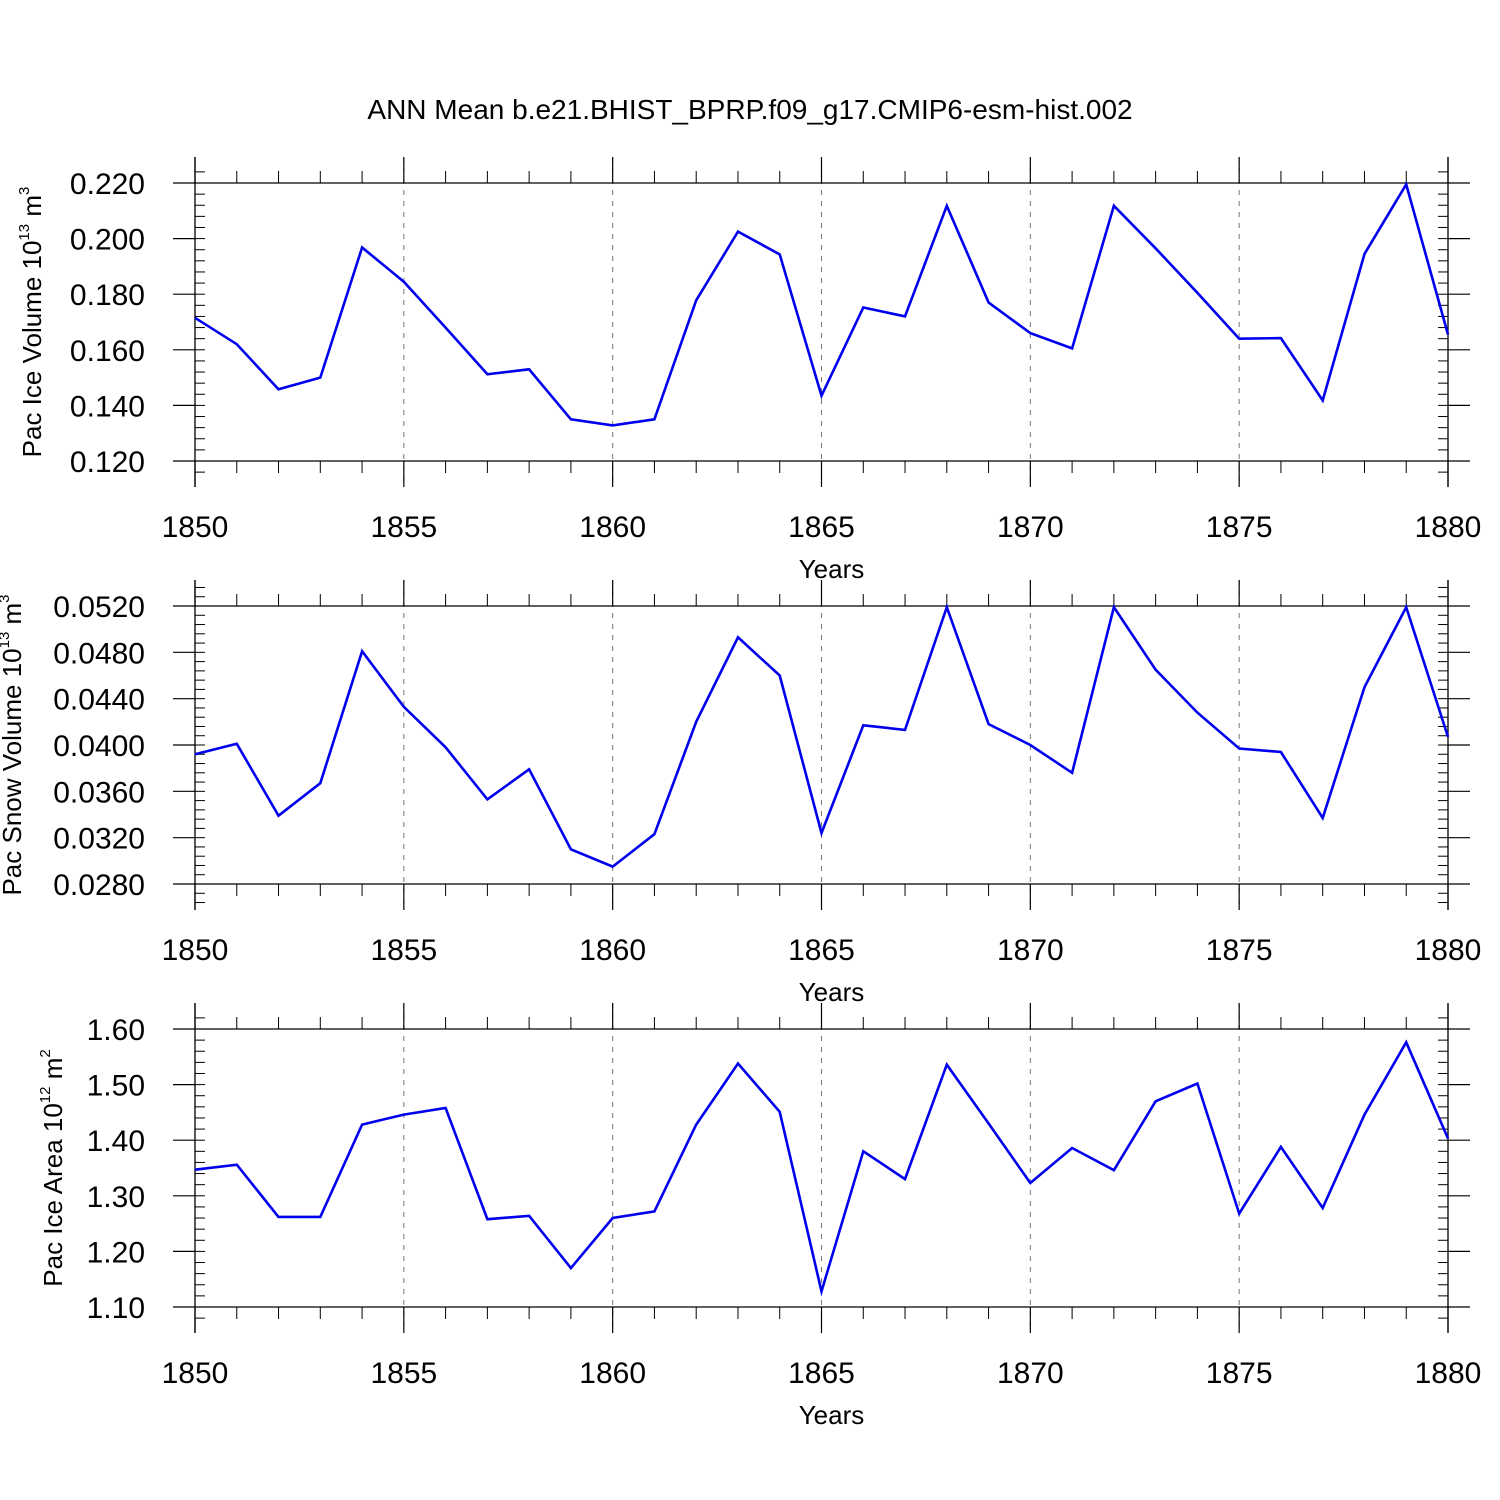 The width and height of the screenshot is (1500, 1500). What do you see at coordinates (107, 184) in the screenshot?
I see `y-tick-label: 0.220` at bounding box center [107, 184].